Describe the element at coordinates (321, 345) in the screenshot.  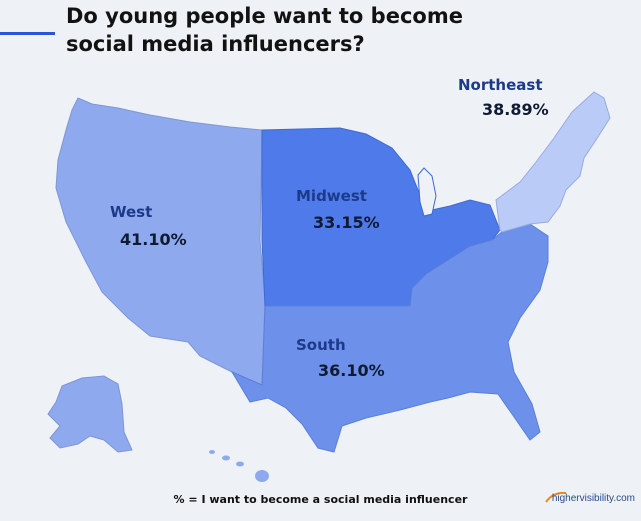
I see `south-label: South` at that location.